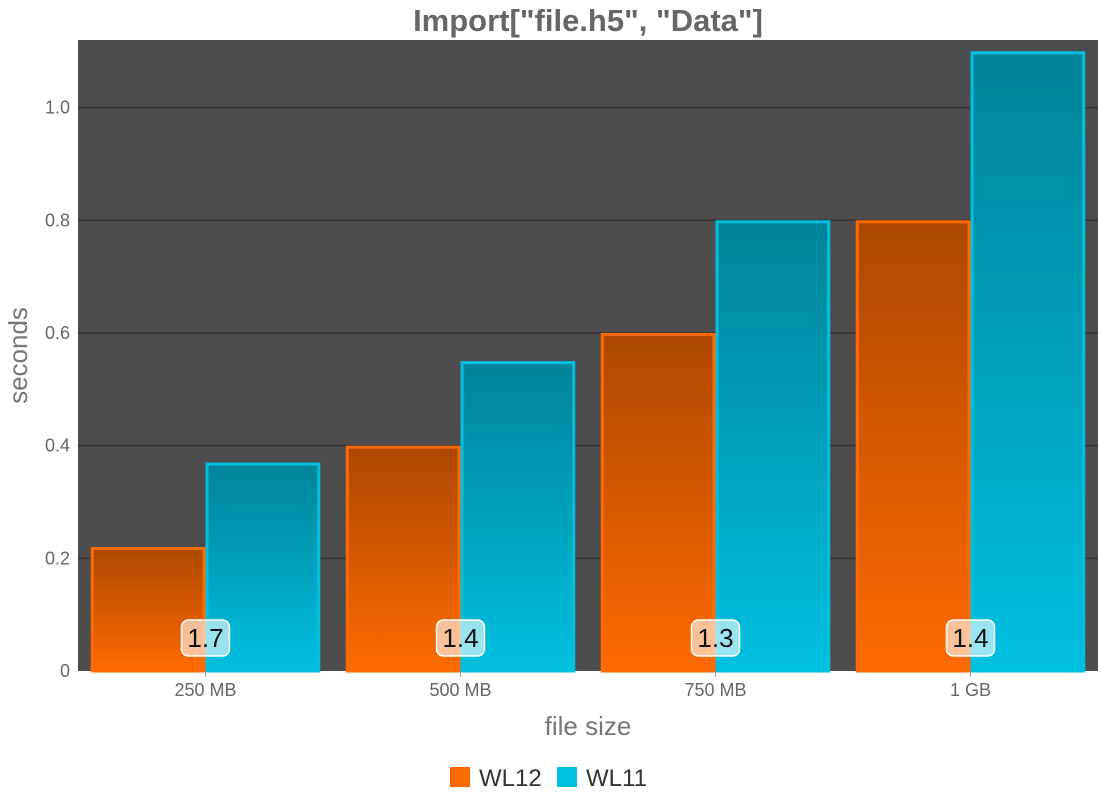  Describe the element at coordinates (57, 220) in the screenshot. I see `y-tick-label: 0.8` at that location.